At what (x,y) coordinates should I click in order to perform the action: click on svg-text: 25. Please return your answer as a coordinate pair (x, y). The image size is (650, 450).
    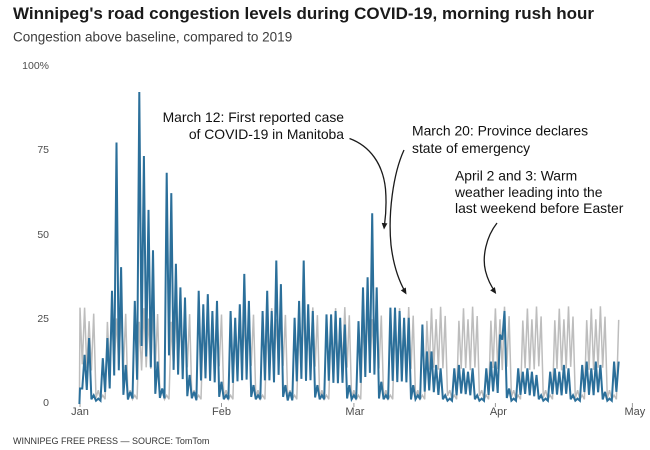
    Looking at the image, I should click on (43, 319).